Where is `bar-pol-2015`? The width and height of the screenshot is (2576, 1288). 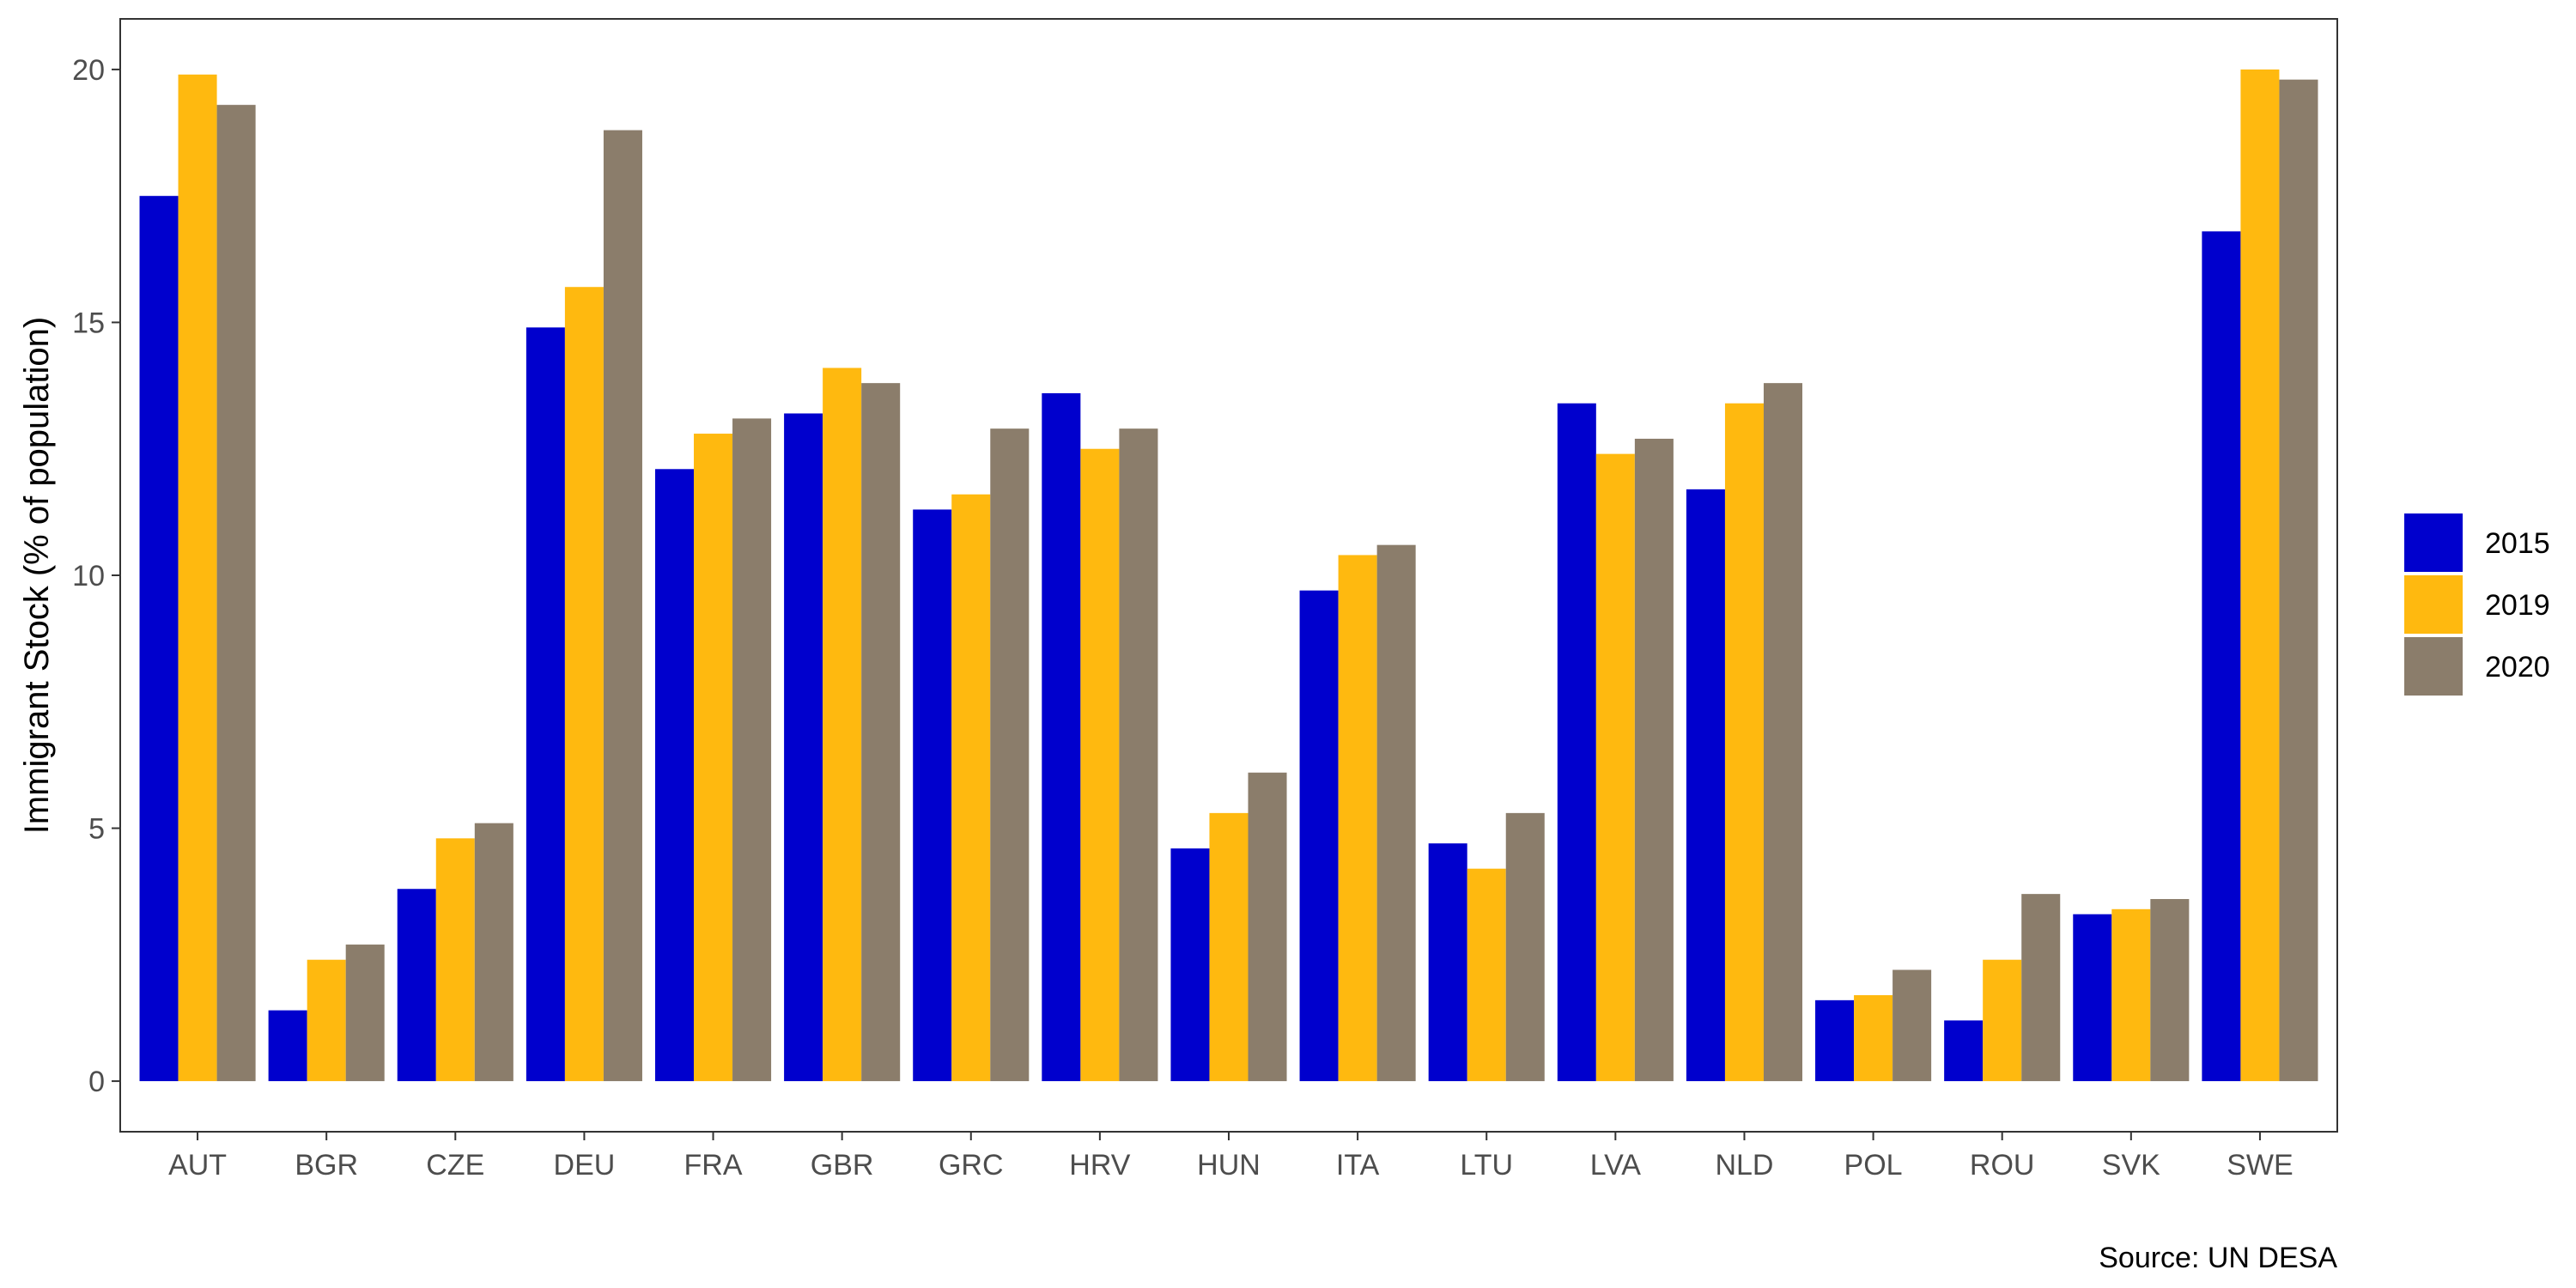 bar-pol-2015 is located at coordinates (1835, 1041).